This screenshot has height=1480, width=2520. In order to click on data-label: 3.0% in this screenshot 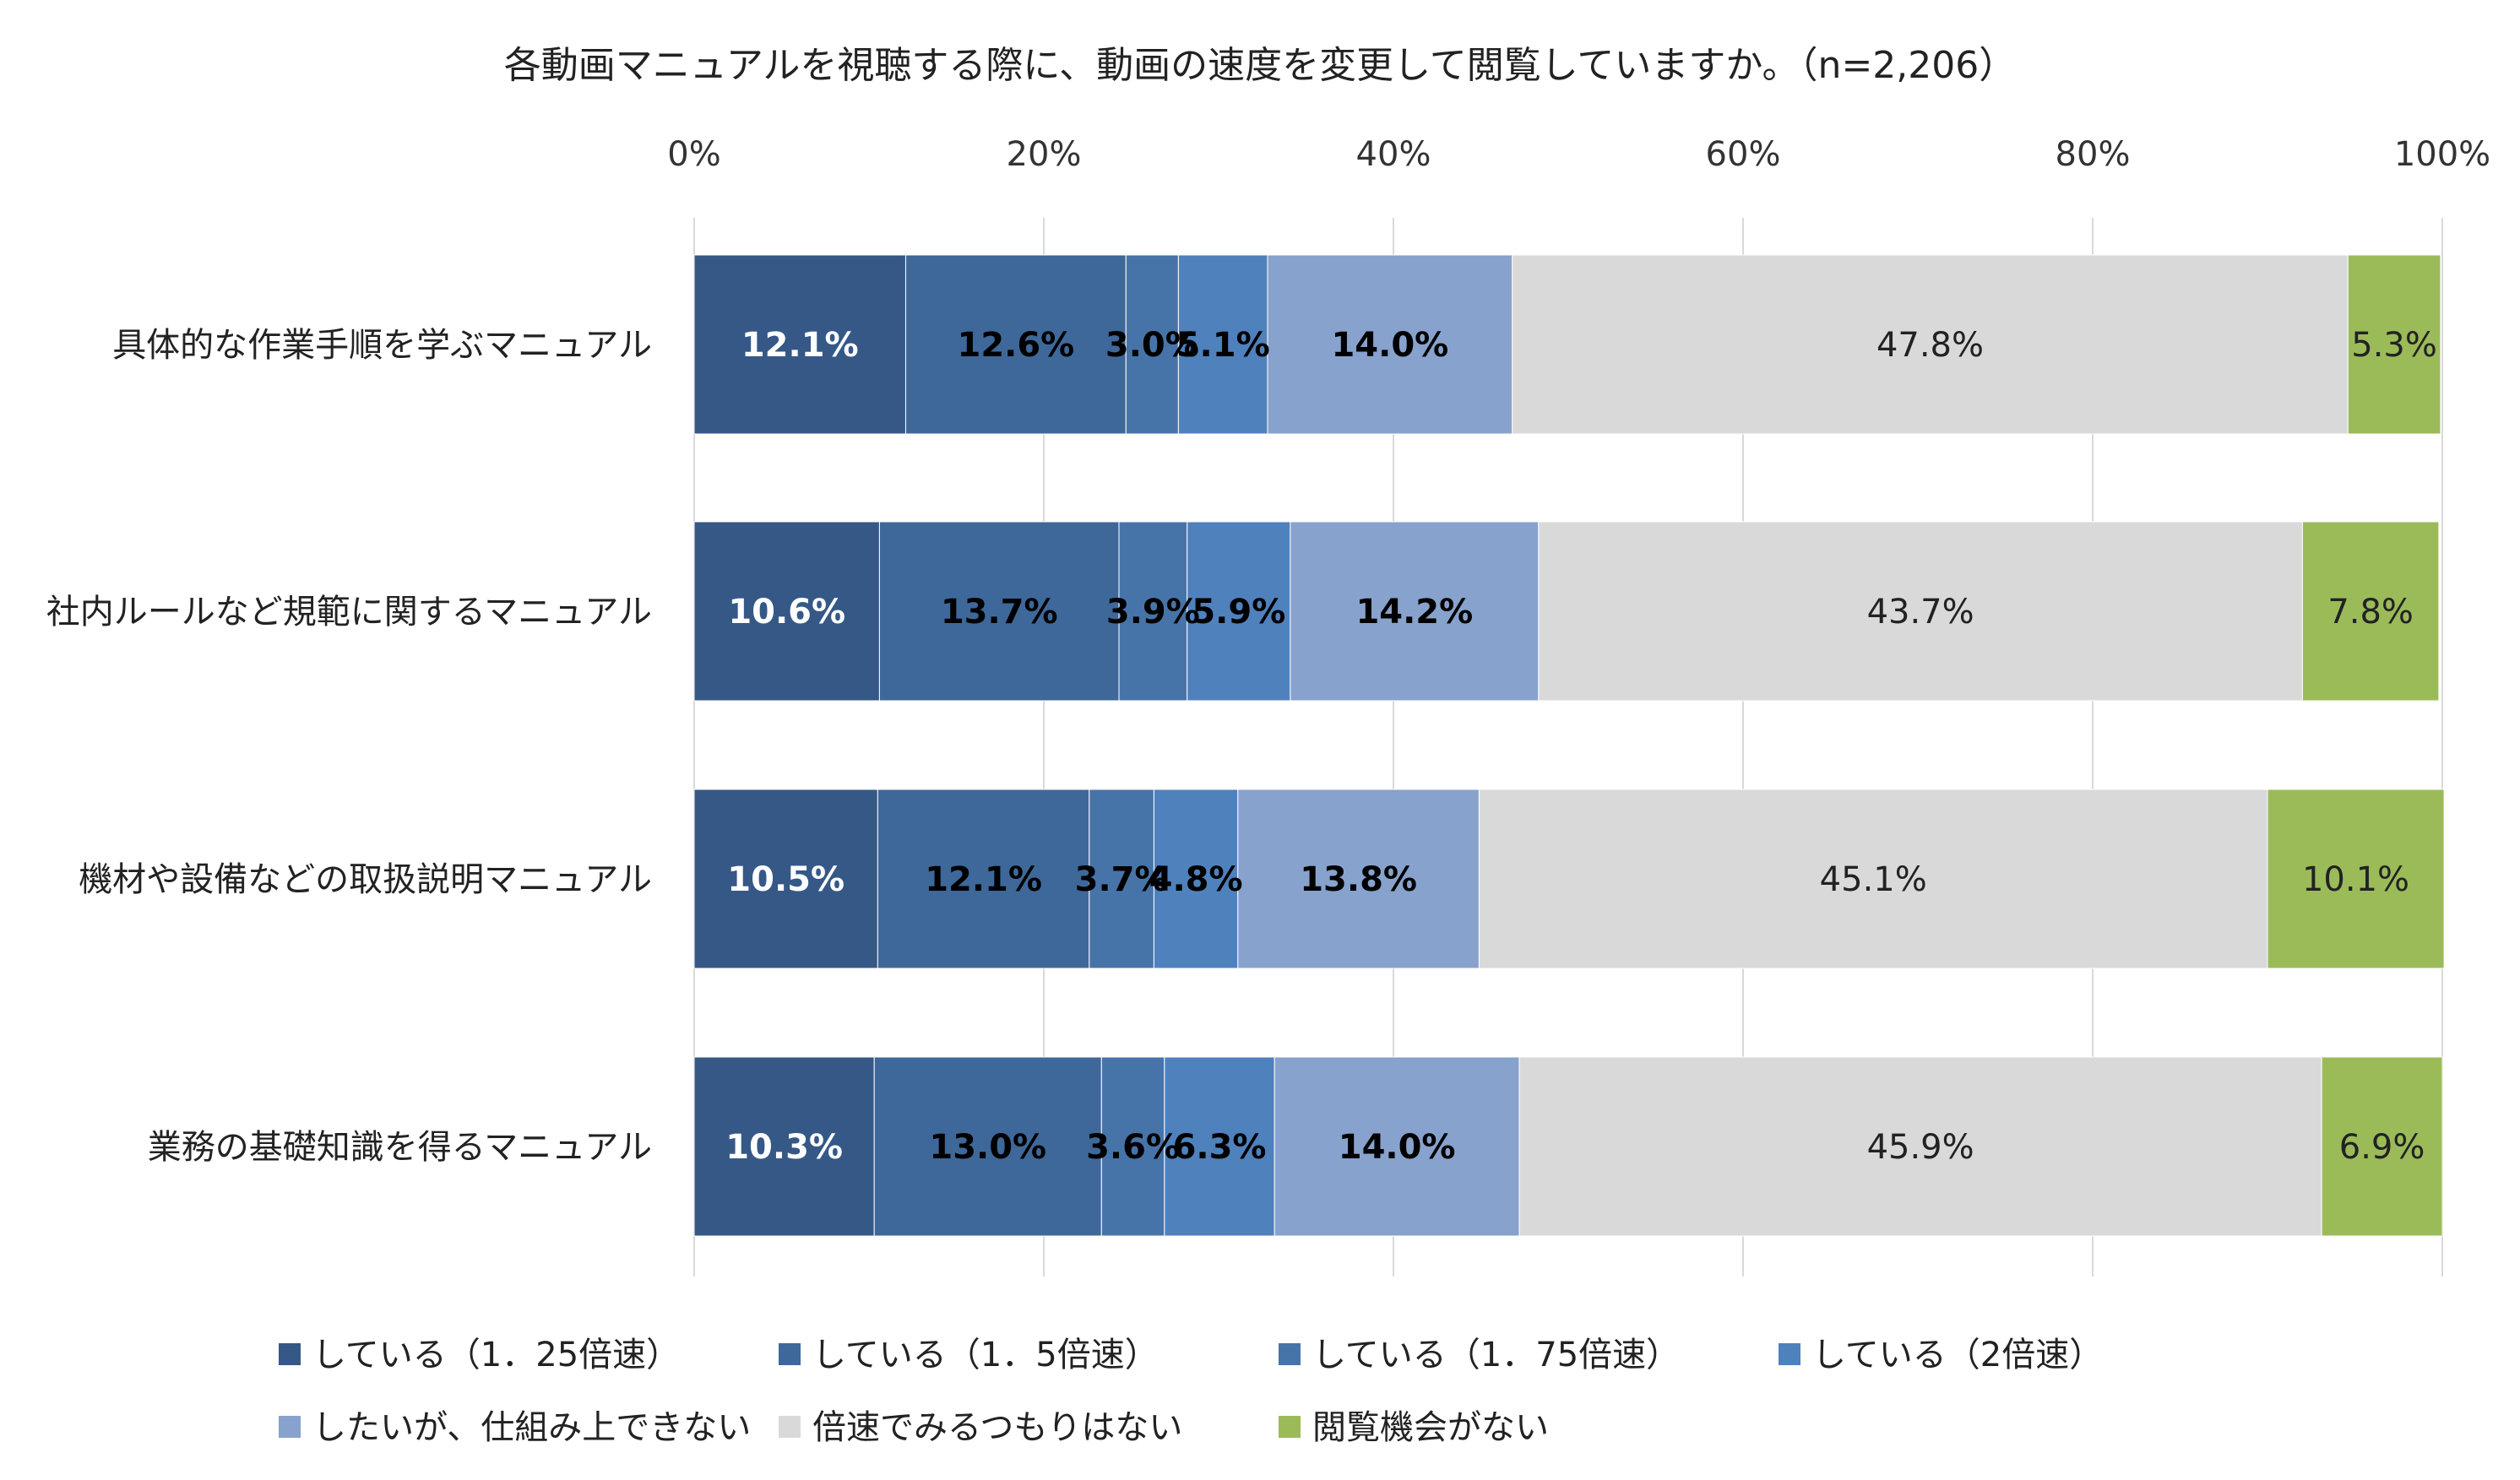, I will do `click(1152, 345)`.